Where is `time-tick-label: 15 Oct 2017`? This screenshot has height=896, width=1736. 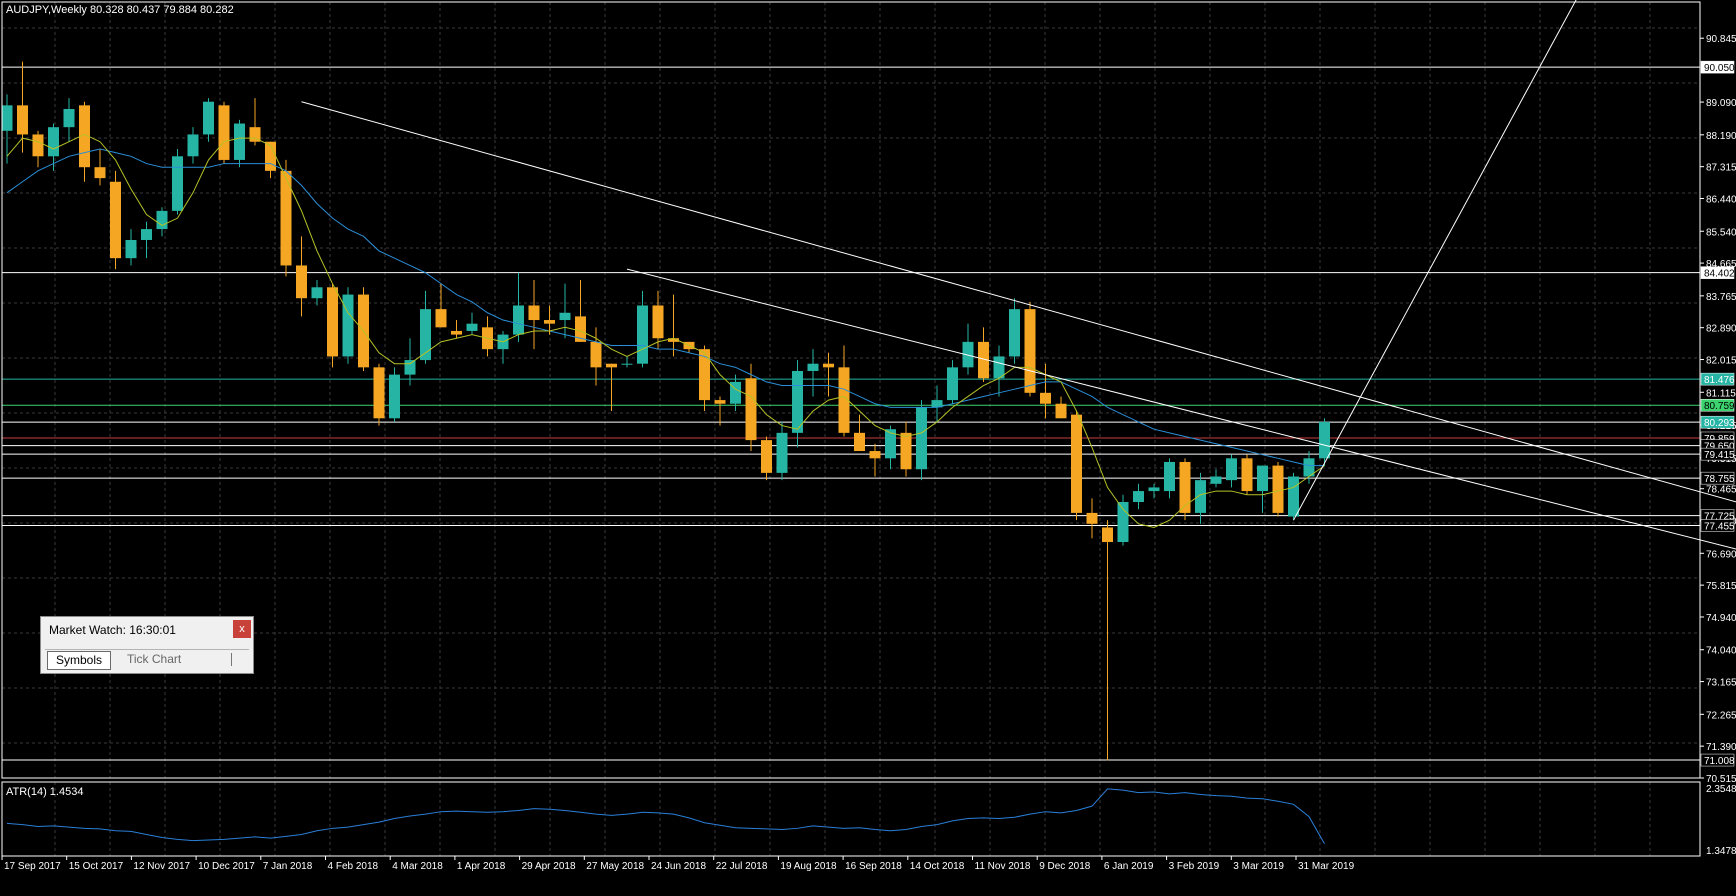 time-tick-label: 15 Oct 2017 is located at coordinates (96, 866).